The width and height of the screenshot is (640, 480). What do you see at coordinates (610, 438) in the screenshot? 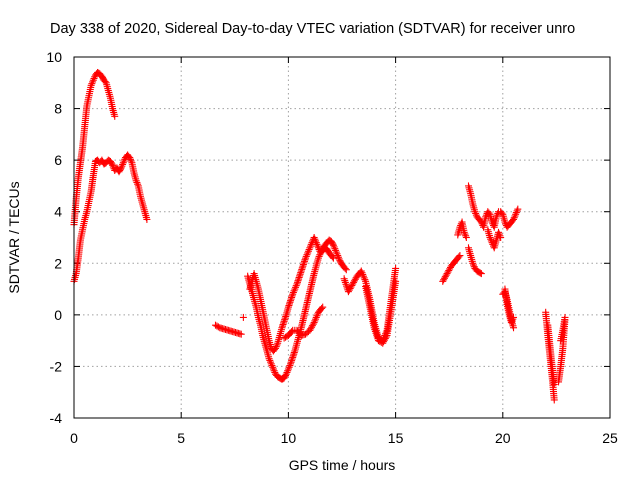
I see `x-tick-label: 25` at bounding box center [610, 438].